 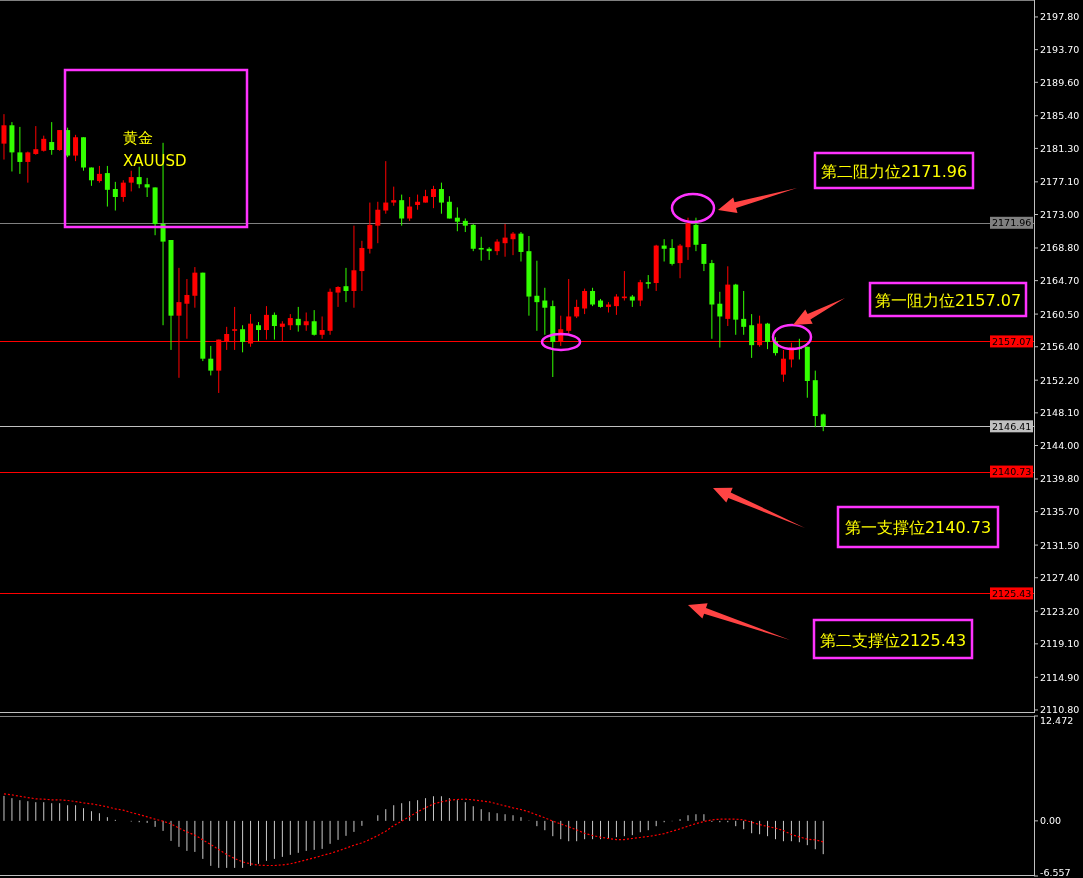 I want to click on y-tick-label: 12.472, so click(x=1057, y=720).